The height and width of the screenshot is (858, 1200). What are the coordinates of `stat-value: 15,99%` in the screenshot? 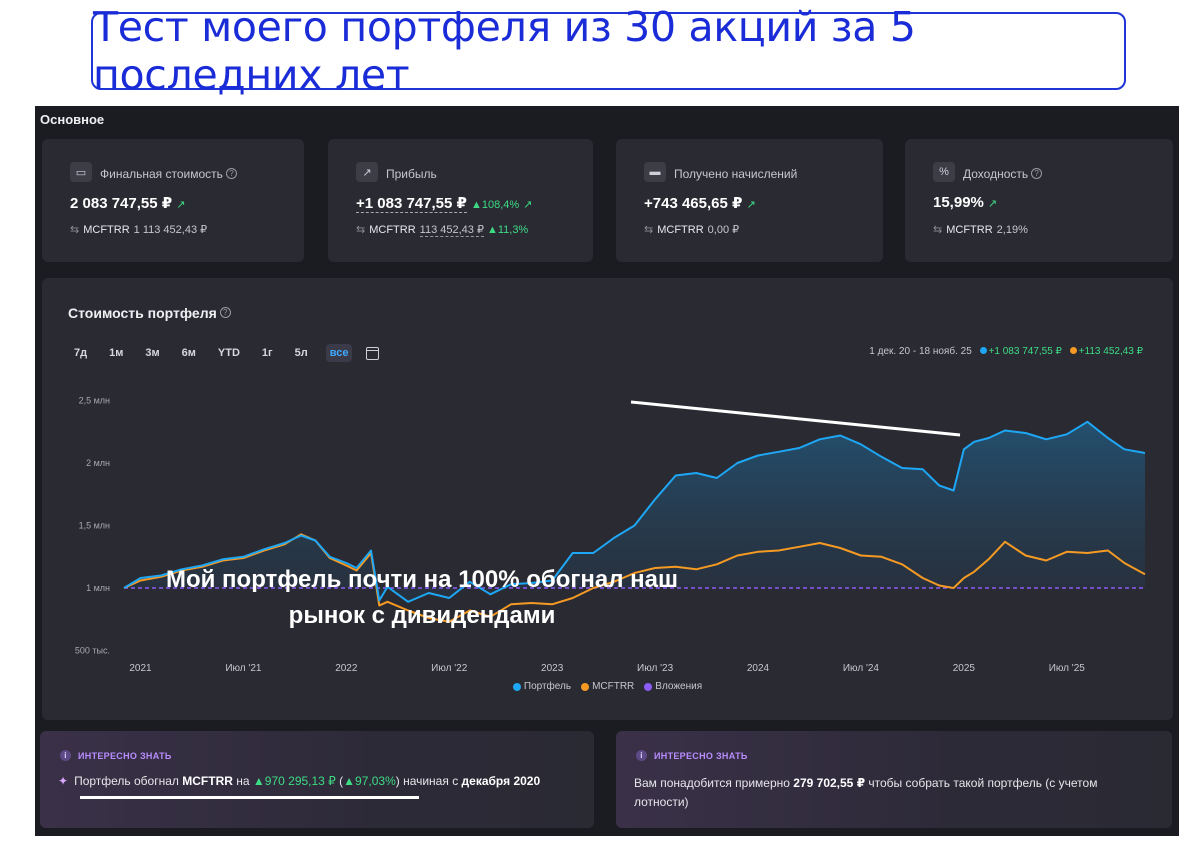 It's located at (958, 202).